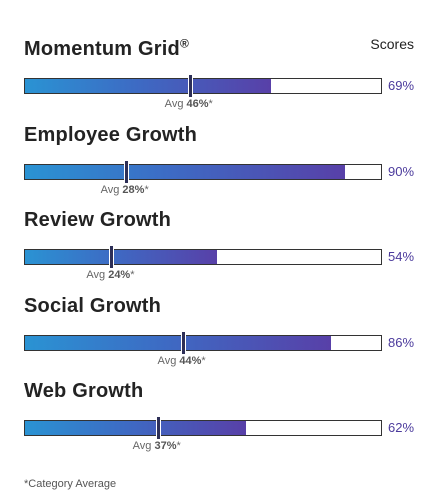 This screenshot has height=492, width=442. I want to click on score-value: 69%, so click(401, 85).